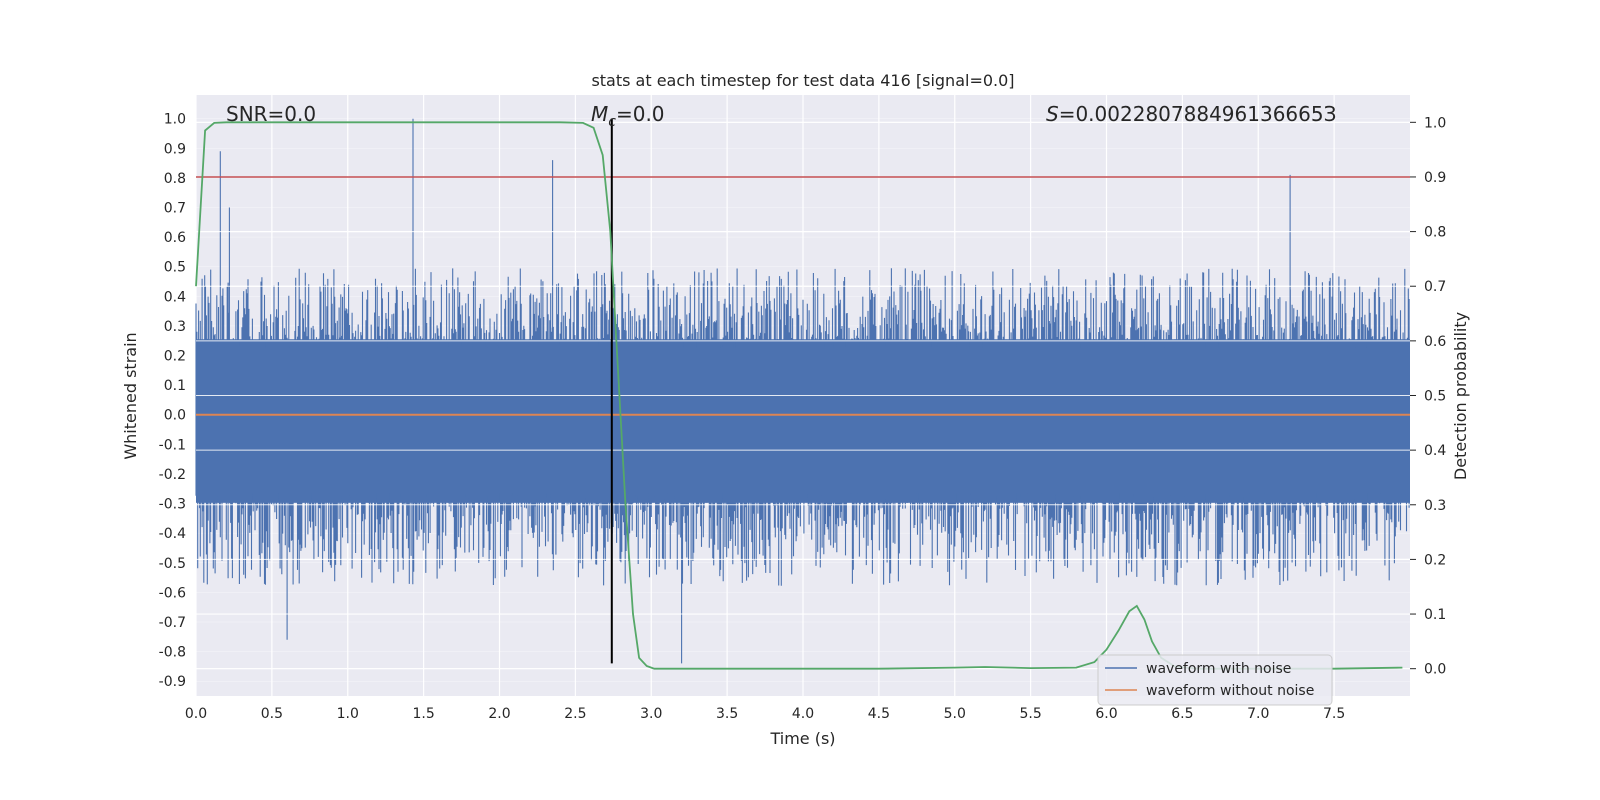 This screenshot has height=800, width=1600. I want to click on y2-tick-label: 0.4, so click(1435, 451).